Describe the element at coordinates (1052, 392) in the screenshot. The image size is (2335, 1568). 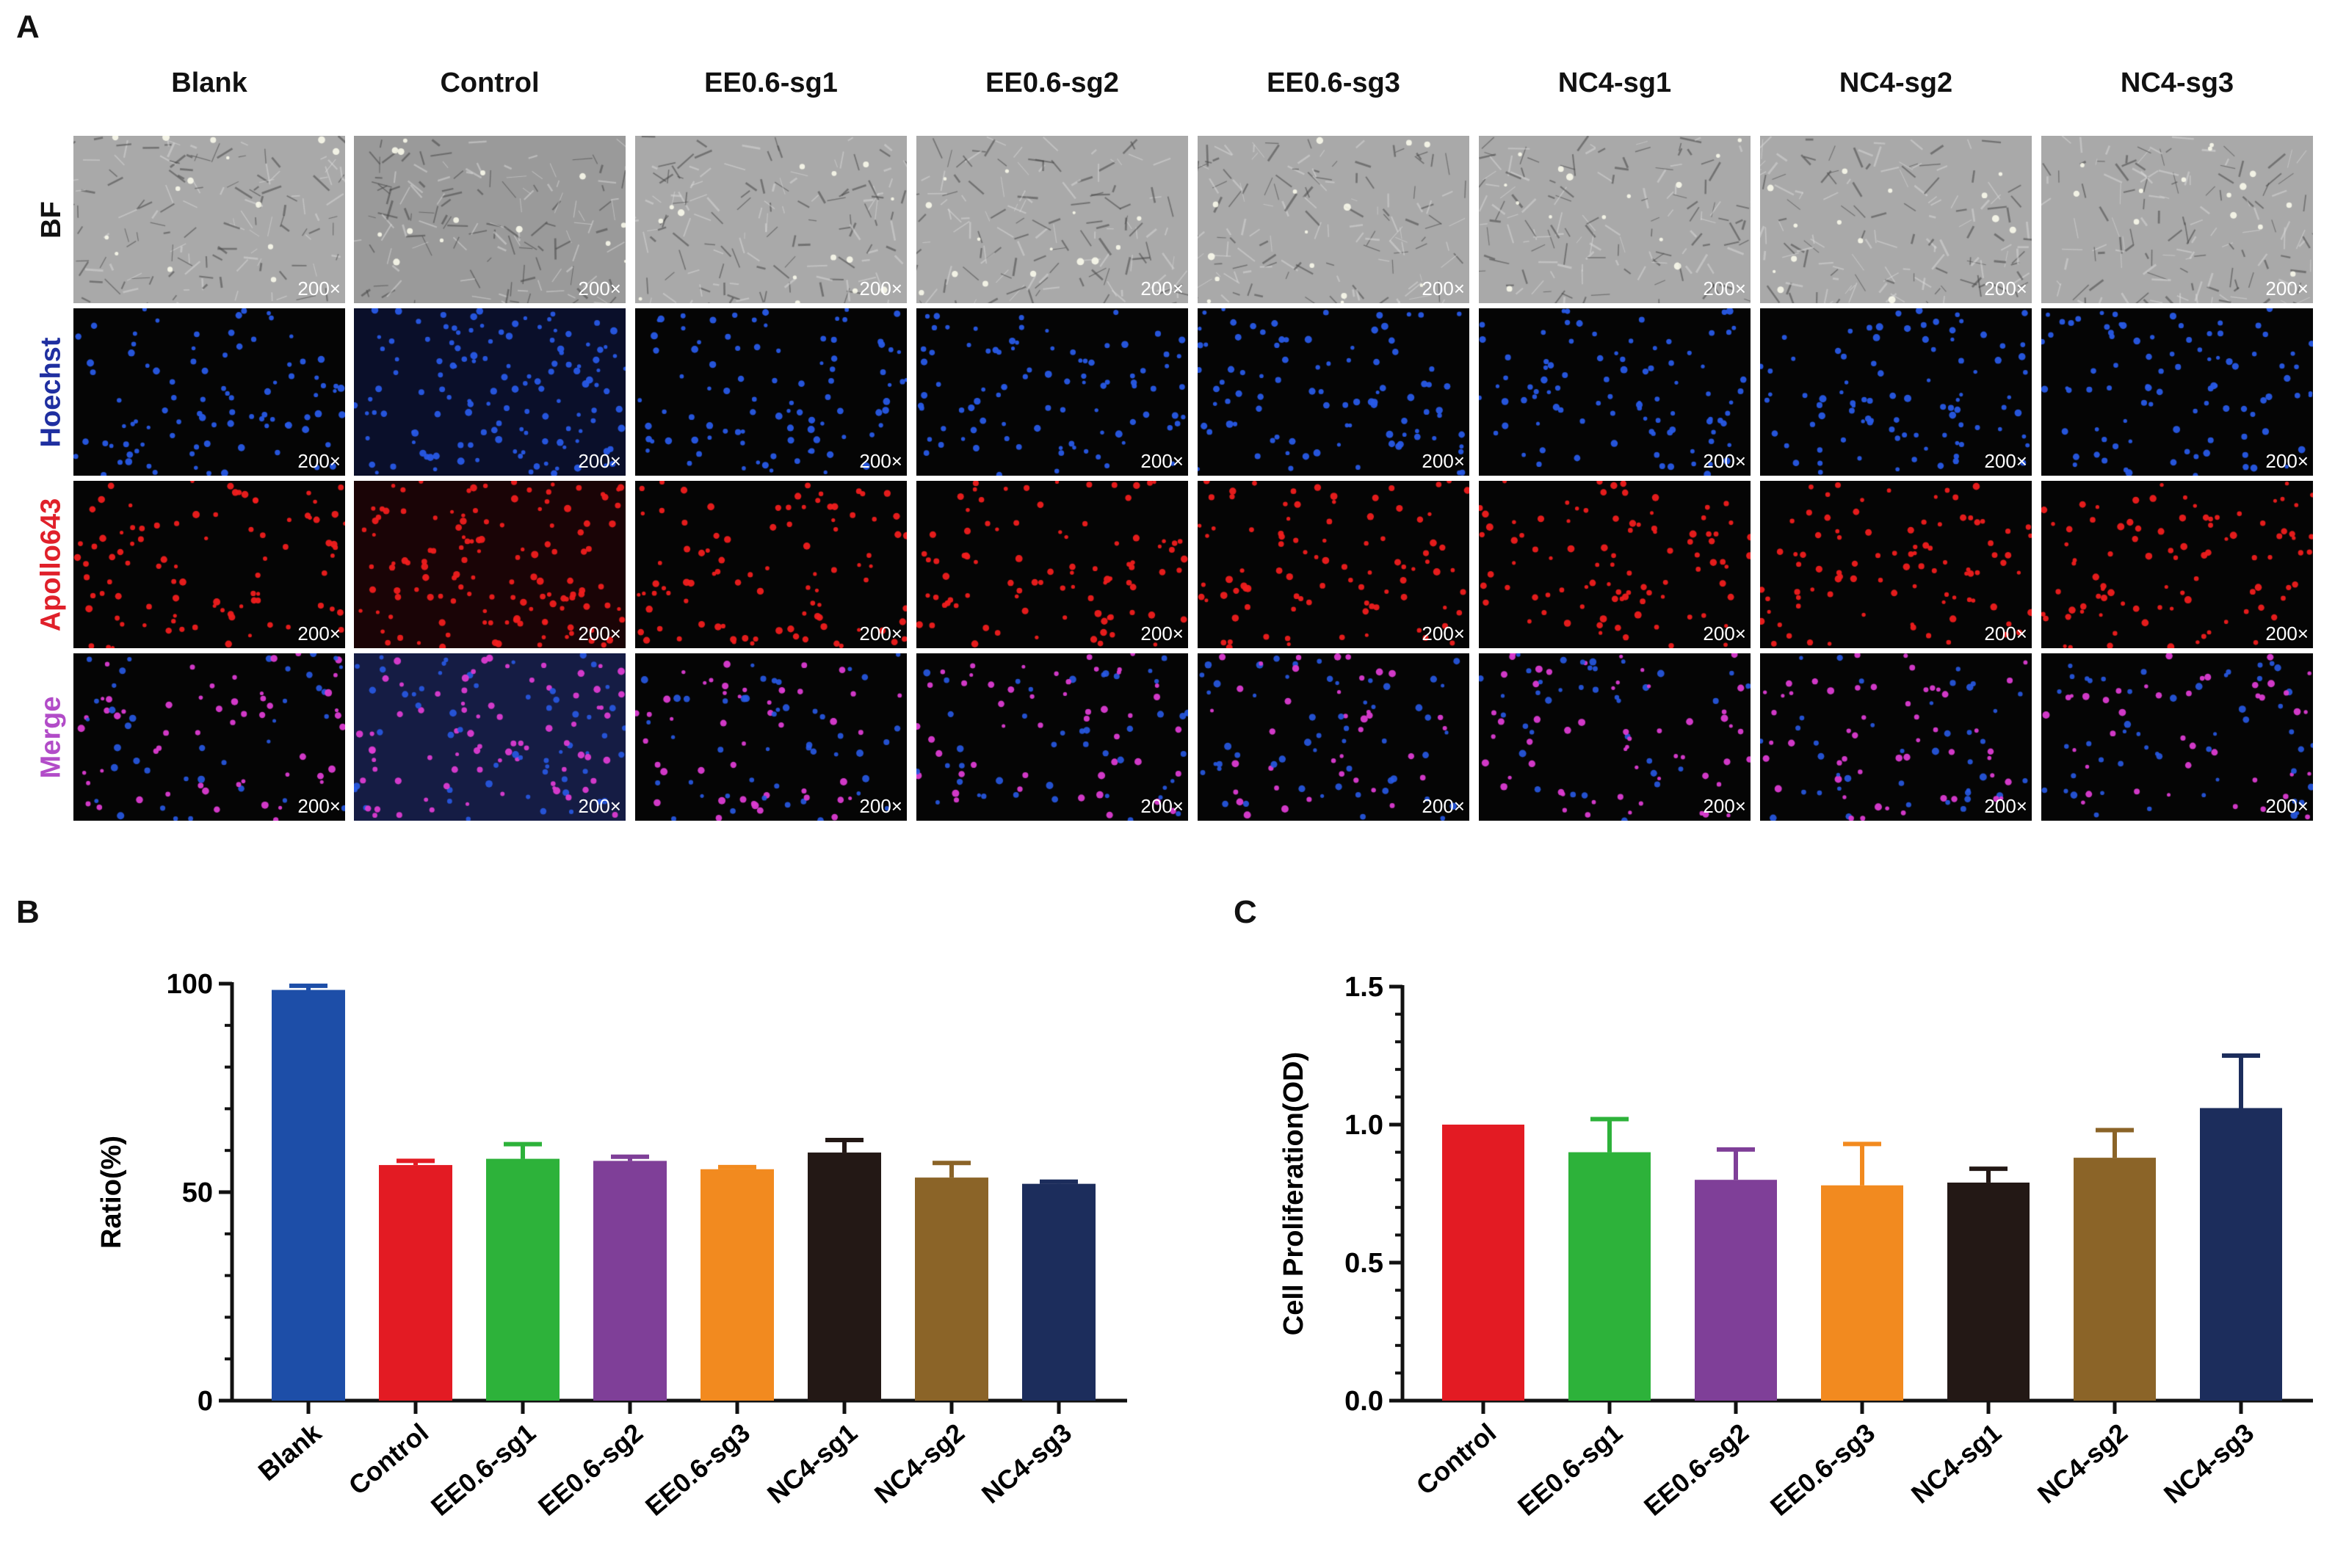
I see `micrograph-hoechst-3: 200×` at that location.